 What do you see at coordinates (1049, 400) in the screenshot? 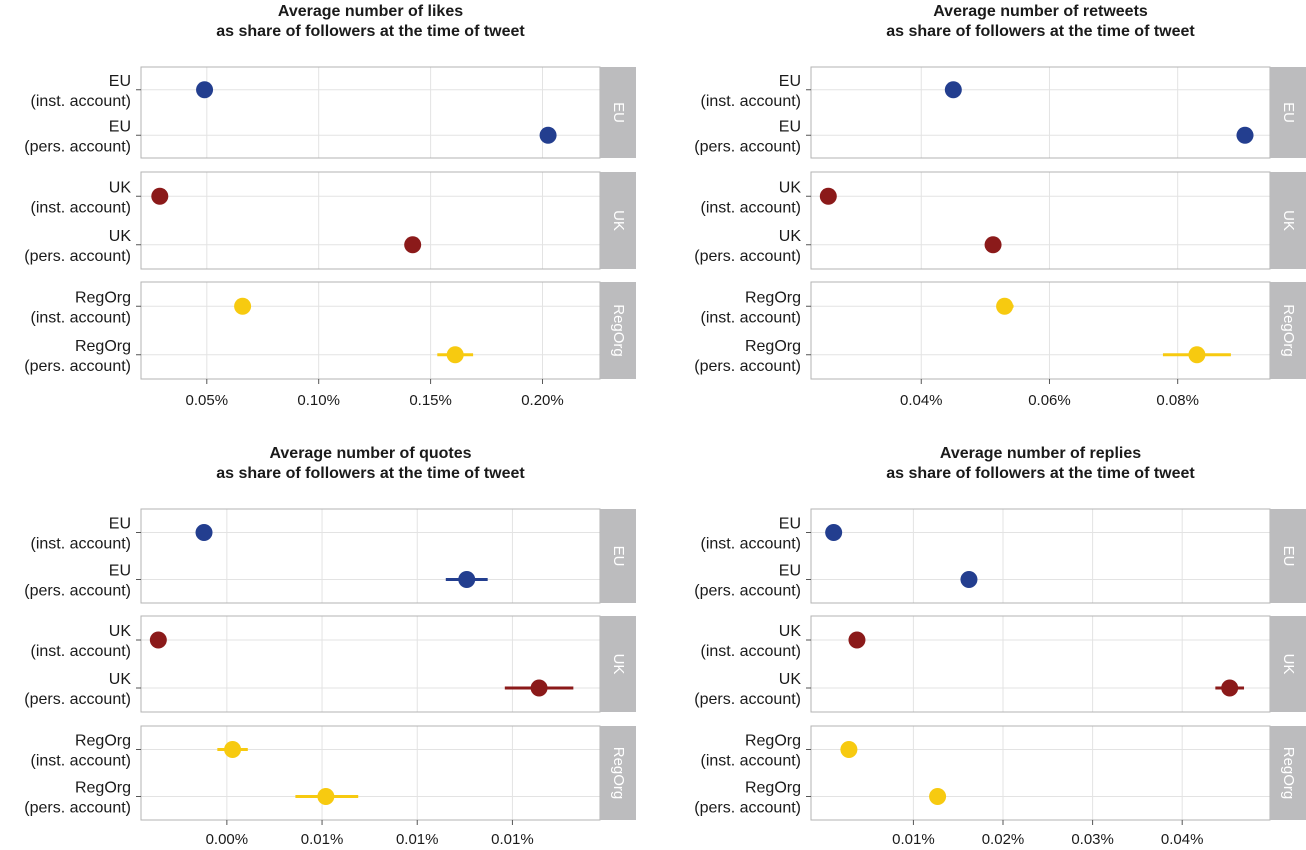
I see `x-tick-label: 0.06%` at bounding box center [1049, 400].